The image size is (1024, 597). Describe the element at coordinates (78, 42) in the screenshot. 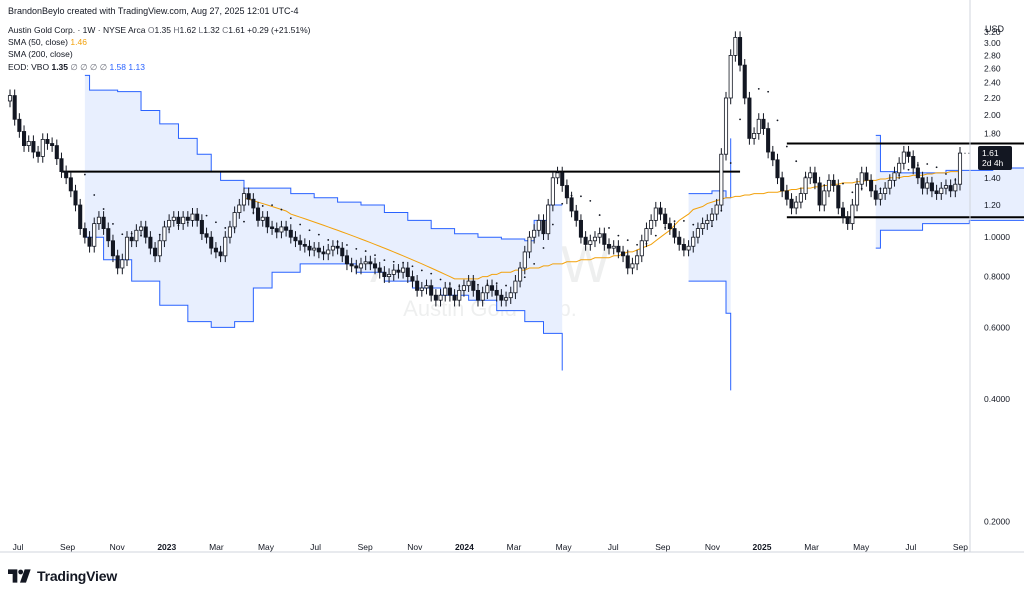

I see `sma50-value: 1.46` at that location.